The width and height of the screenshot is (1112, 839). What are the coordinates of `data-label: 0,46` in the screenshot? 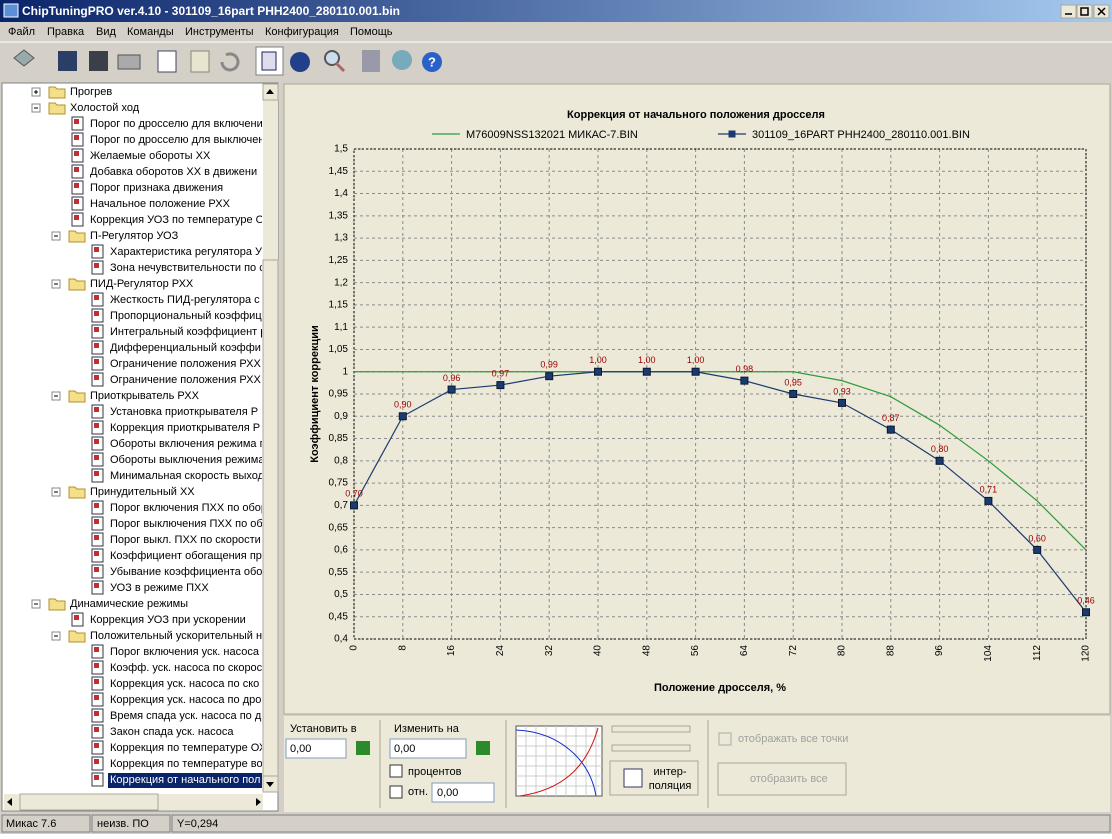 It's located at (1086, 601).